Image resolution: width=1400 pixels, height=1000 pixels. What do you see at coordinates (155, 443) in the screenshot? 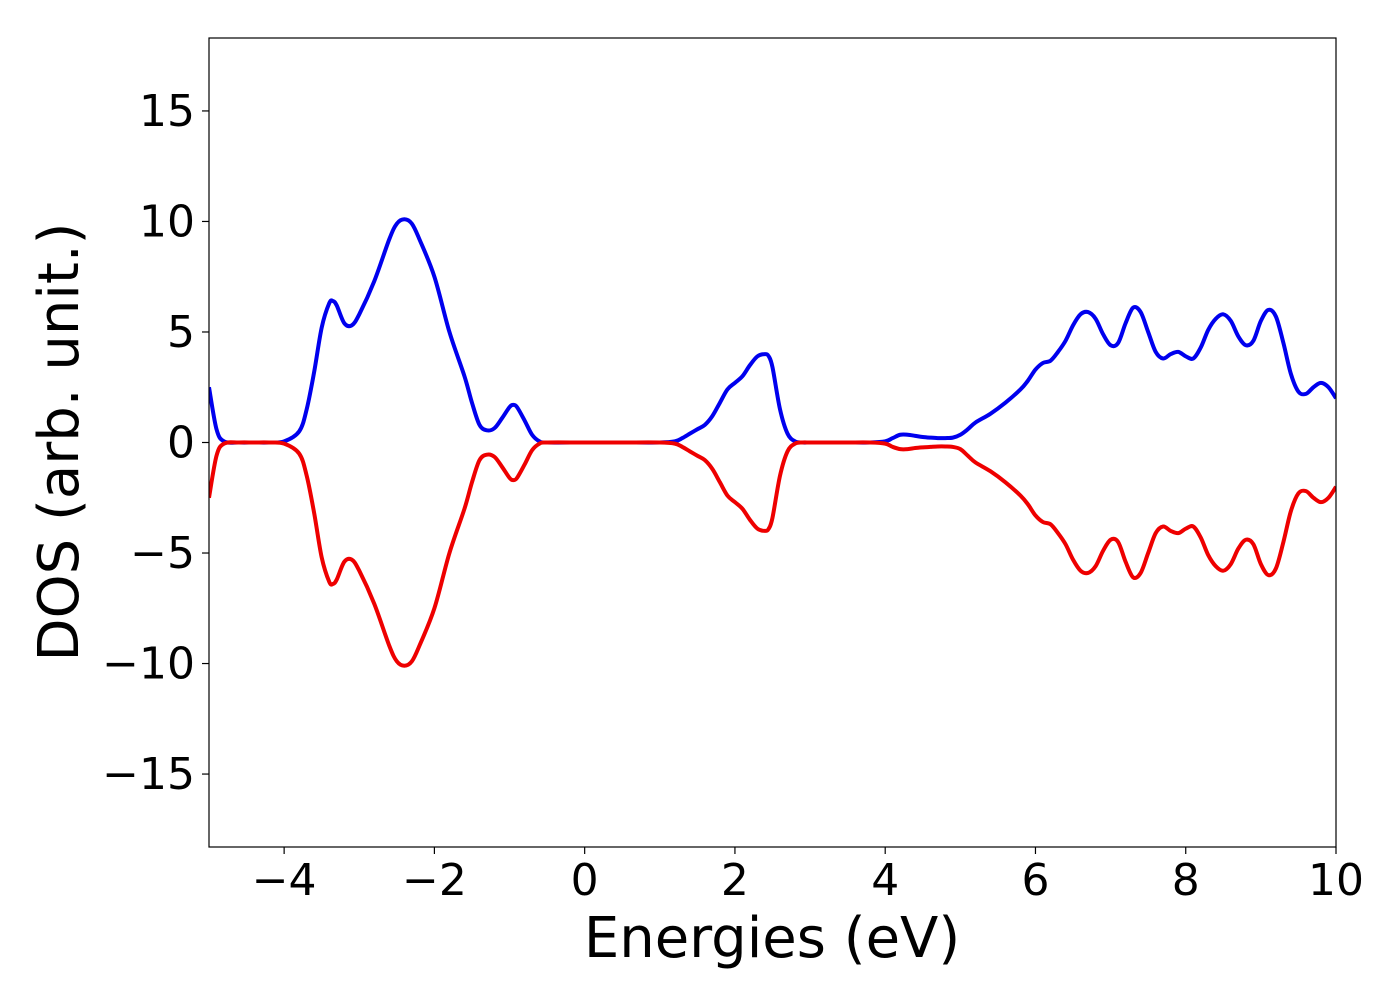
I see `y-axis-ticks: −15 −10 −5 0 5 10 15` at bounding box center [155, 443].